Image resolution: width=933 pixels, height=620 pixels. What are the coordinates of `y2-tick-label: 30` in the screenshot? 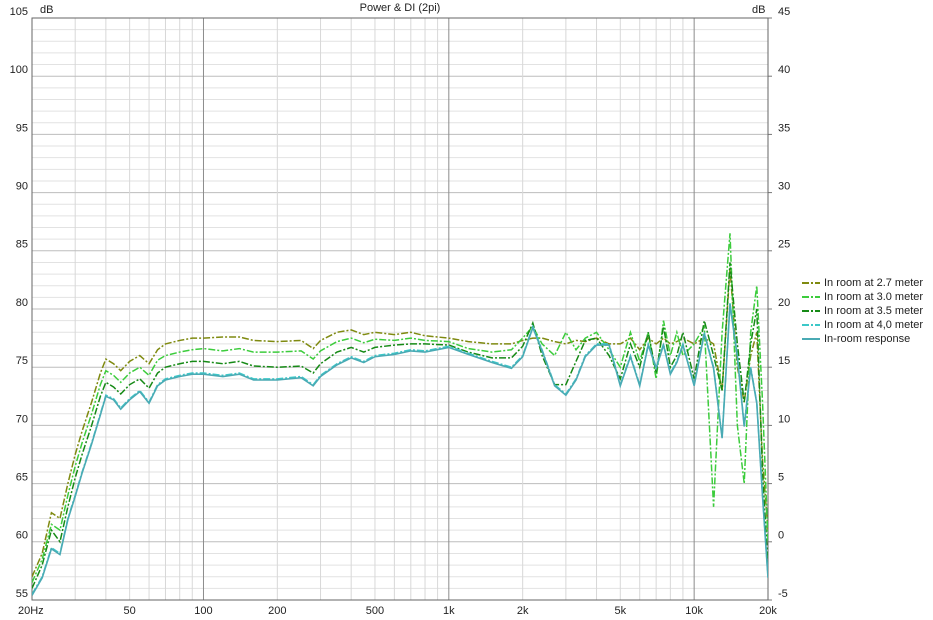 It's located at (784, 187).